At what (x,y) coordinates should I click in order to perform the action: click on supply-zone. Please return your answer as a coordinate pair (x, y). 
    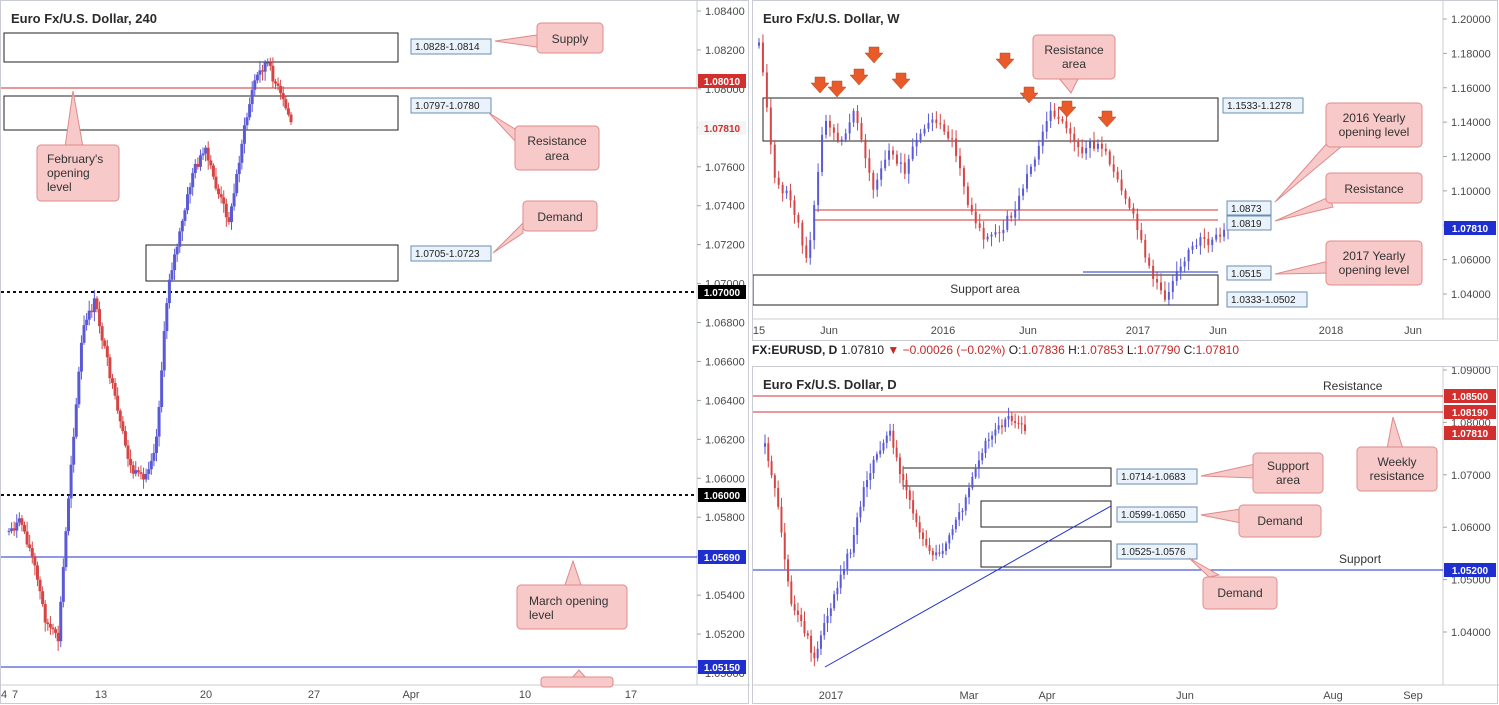
    Looking at the image, I should click on (201, 47).